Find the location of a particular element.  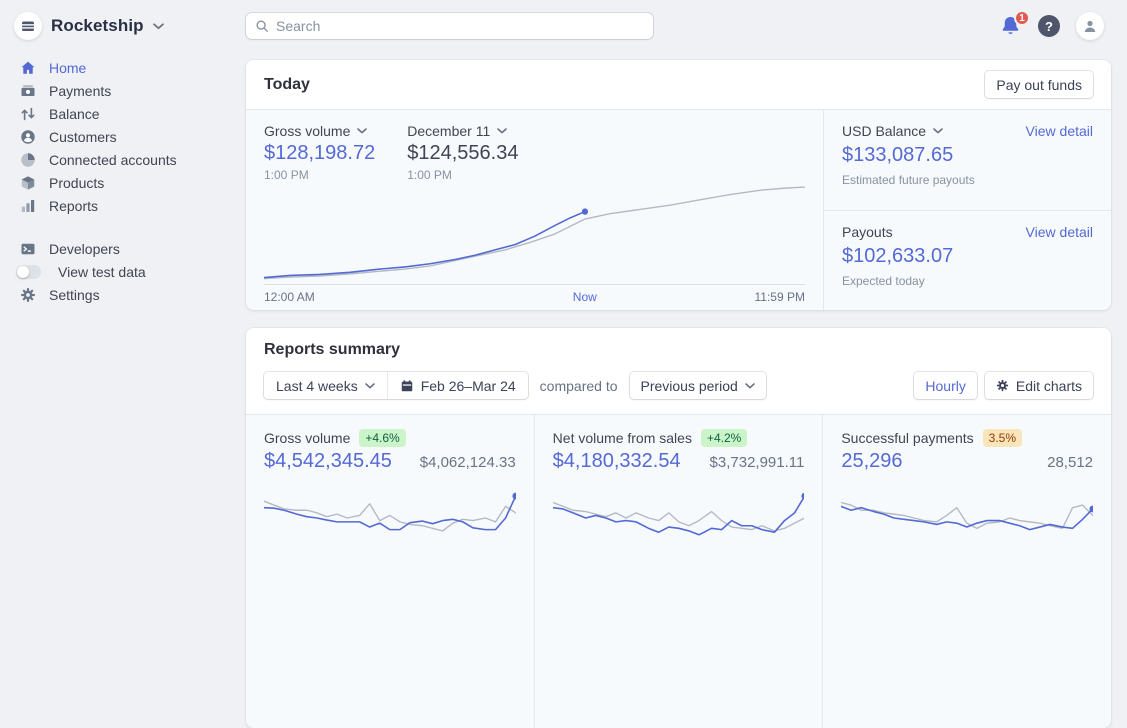

sidebar-item-label: View test data is located at coordinates (102, 271).